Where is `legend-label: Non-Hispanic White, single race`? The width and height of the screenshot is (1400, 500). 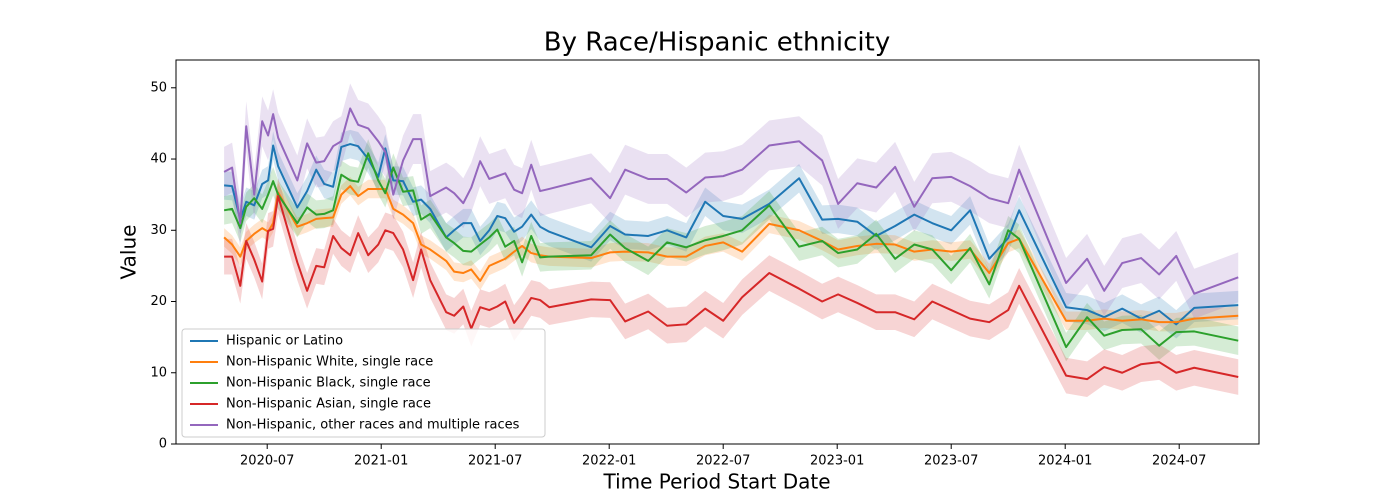 legend-label: Non-Hispanic White, single race is located at coordinates (329, 362).